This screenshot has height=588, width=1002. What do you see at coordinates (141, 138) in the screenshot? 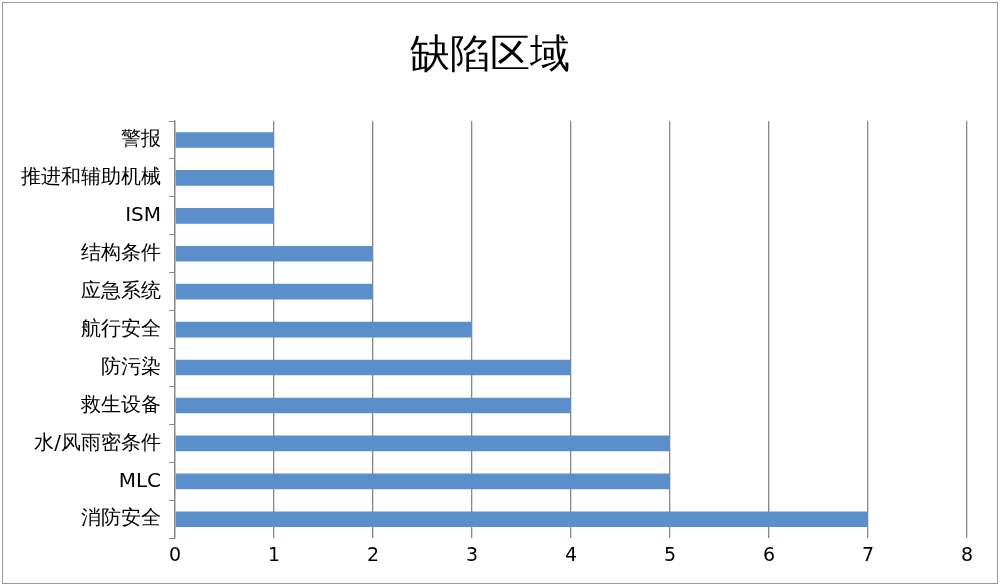
I see `y-tick-label: 警报` at bounding box center [141, 138].